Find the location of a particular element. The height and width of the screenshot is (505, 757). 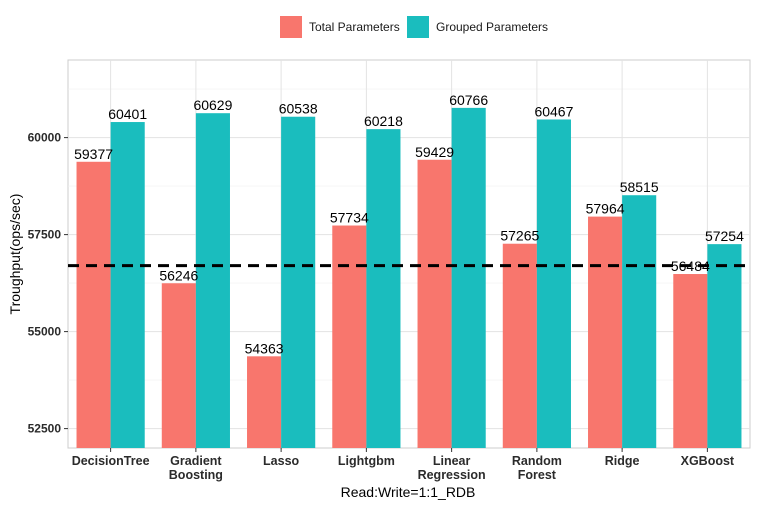

data-label: 60467 is located at coordinates (553, 111).